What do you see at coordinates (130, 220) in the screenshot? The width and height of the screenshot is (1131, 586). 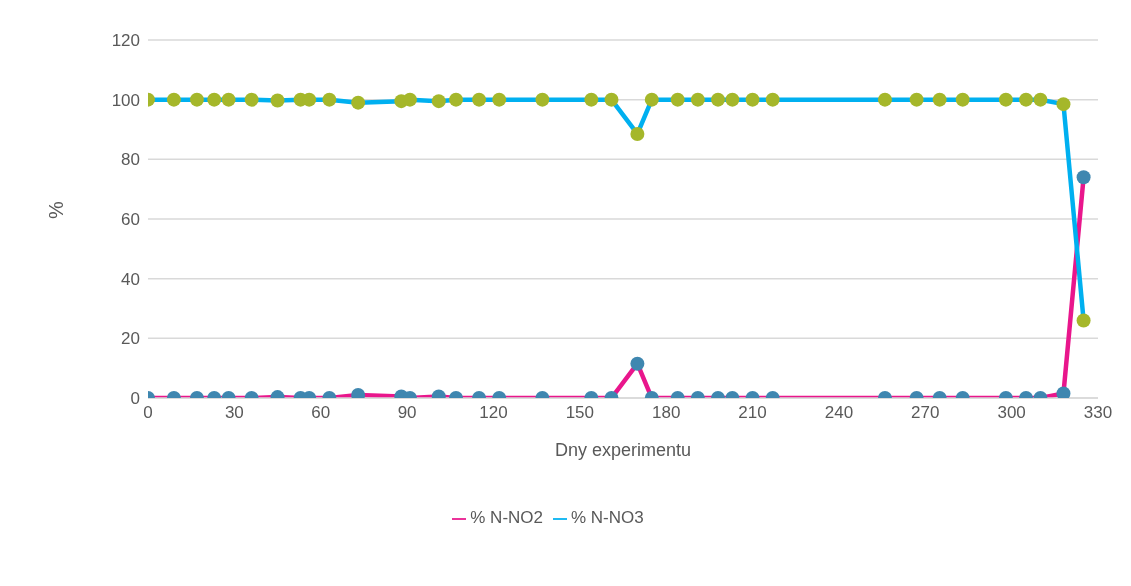 I see `y-tick-label: 60` at bounding box center [130, 220].